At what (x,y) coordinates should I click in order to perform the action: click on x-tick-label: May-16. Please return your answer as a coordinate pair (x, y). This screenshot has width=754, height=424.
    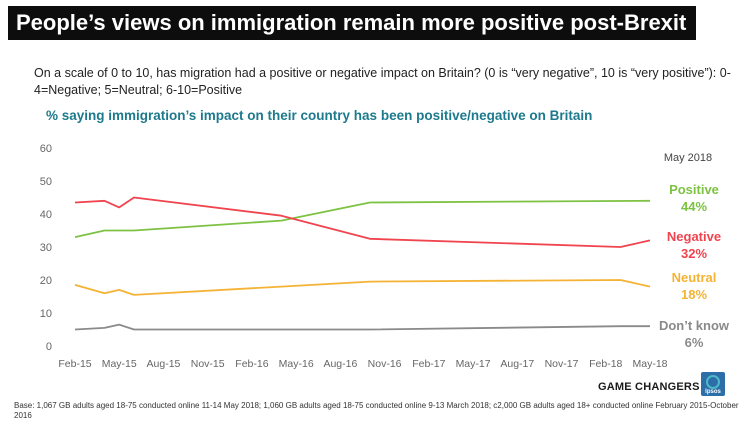
    Looking at the image, I should click on (296, 364).